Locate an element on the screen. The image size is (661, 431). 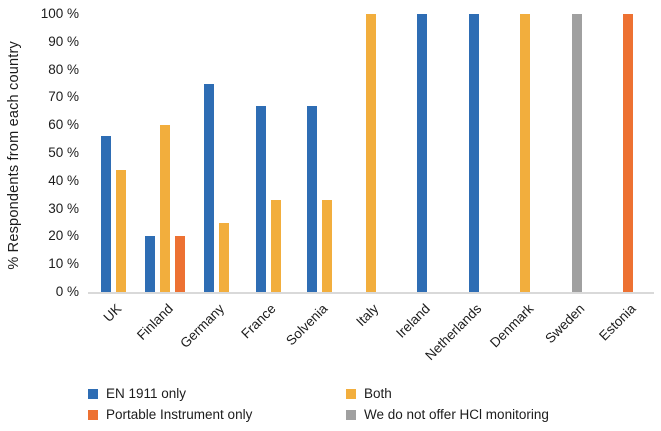
x-category-label: Sweden is located at coordinates (565, 324).